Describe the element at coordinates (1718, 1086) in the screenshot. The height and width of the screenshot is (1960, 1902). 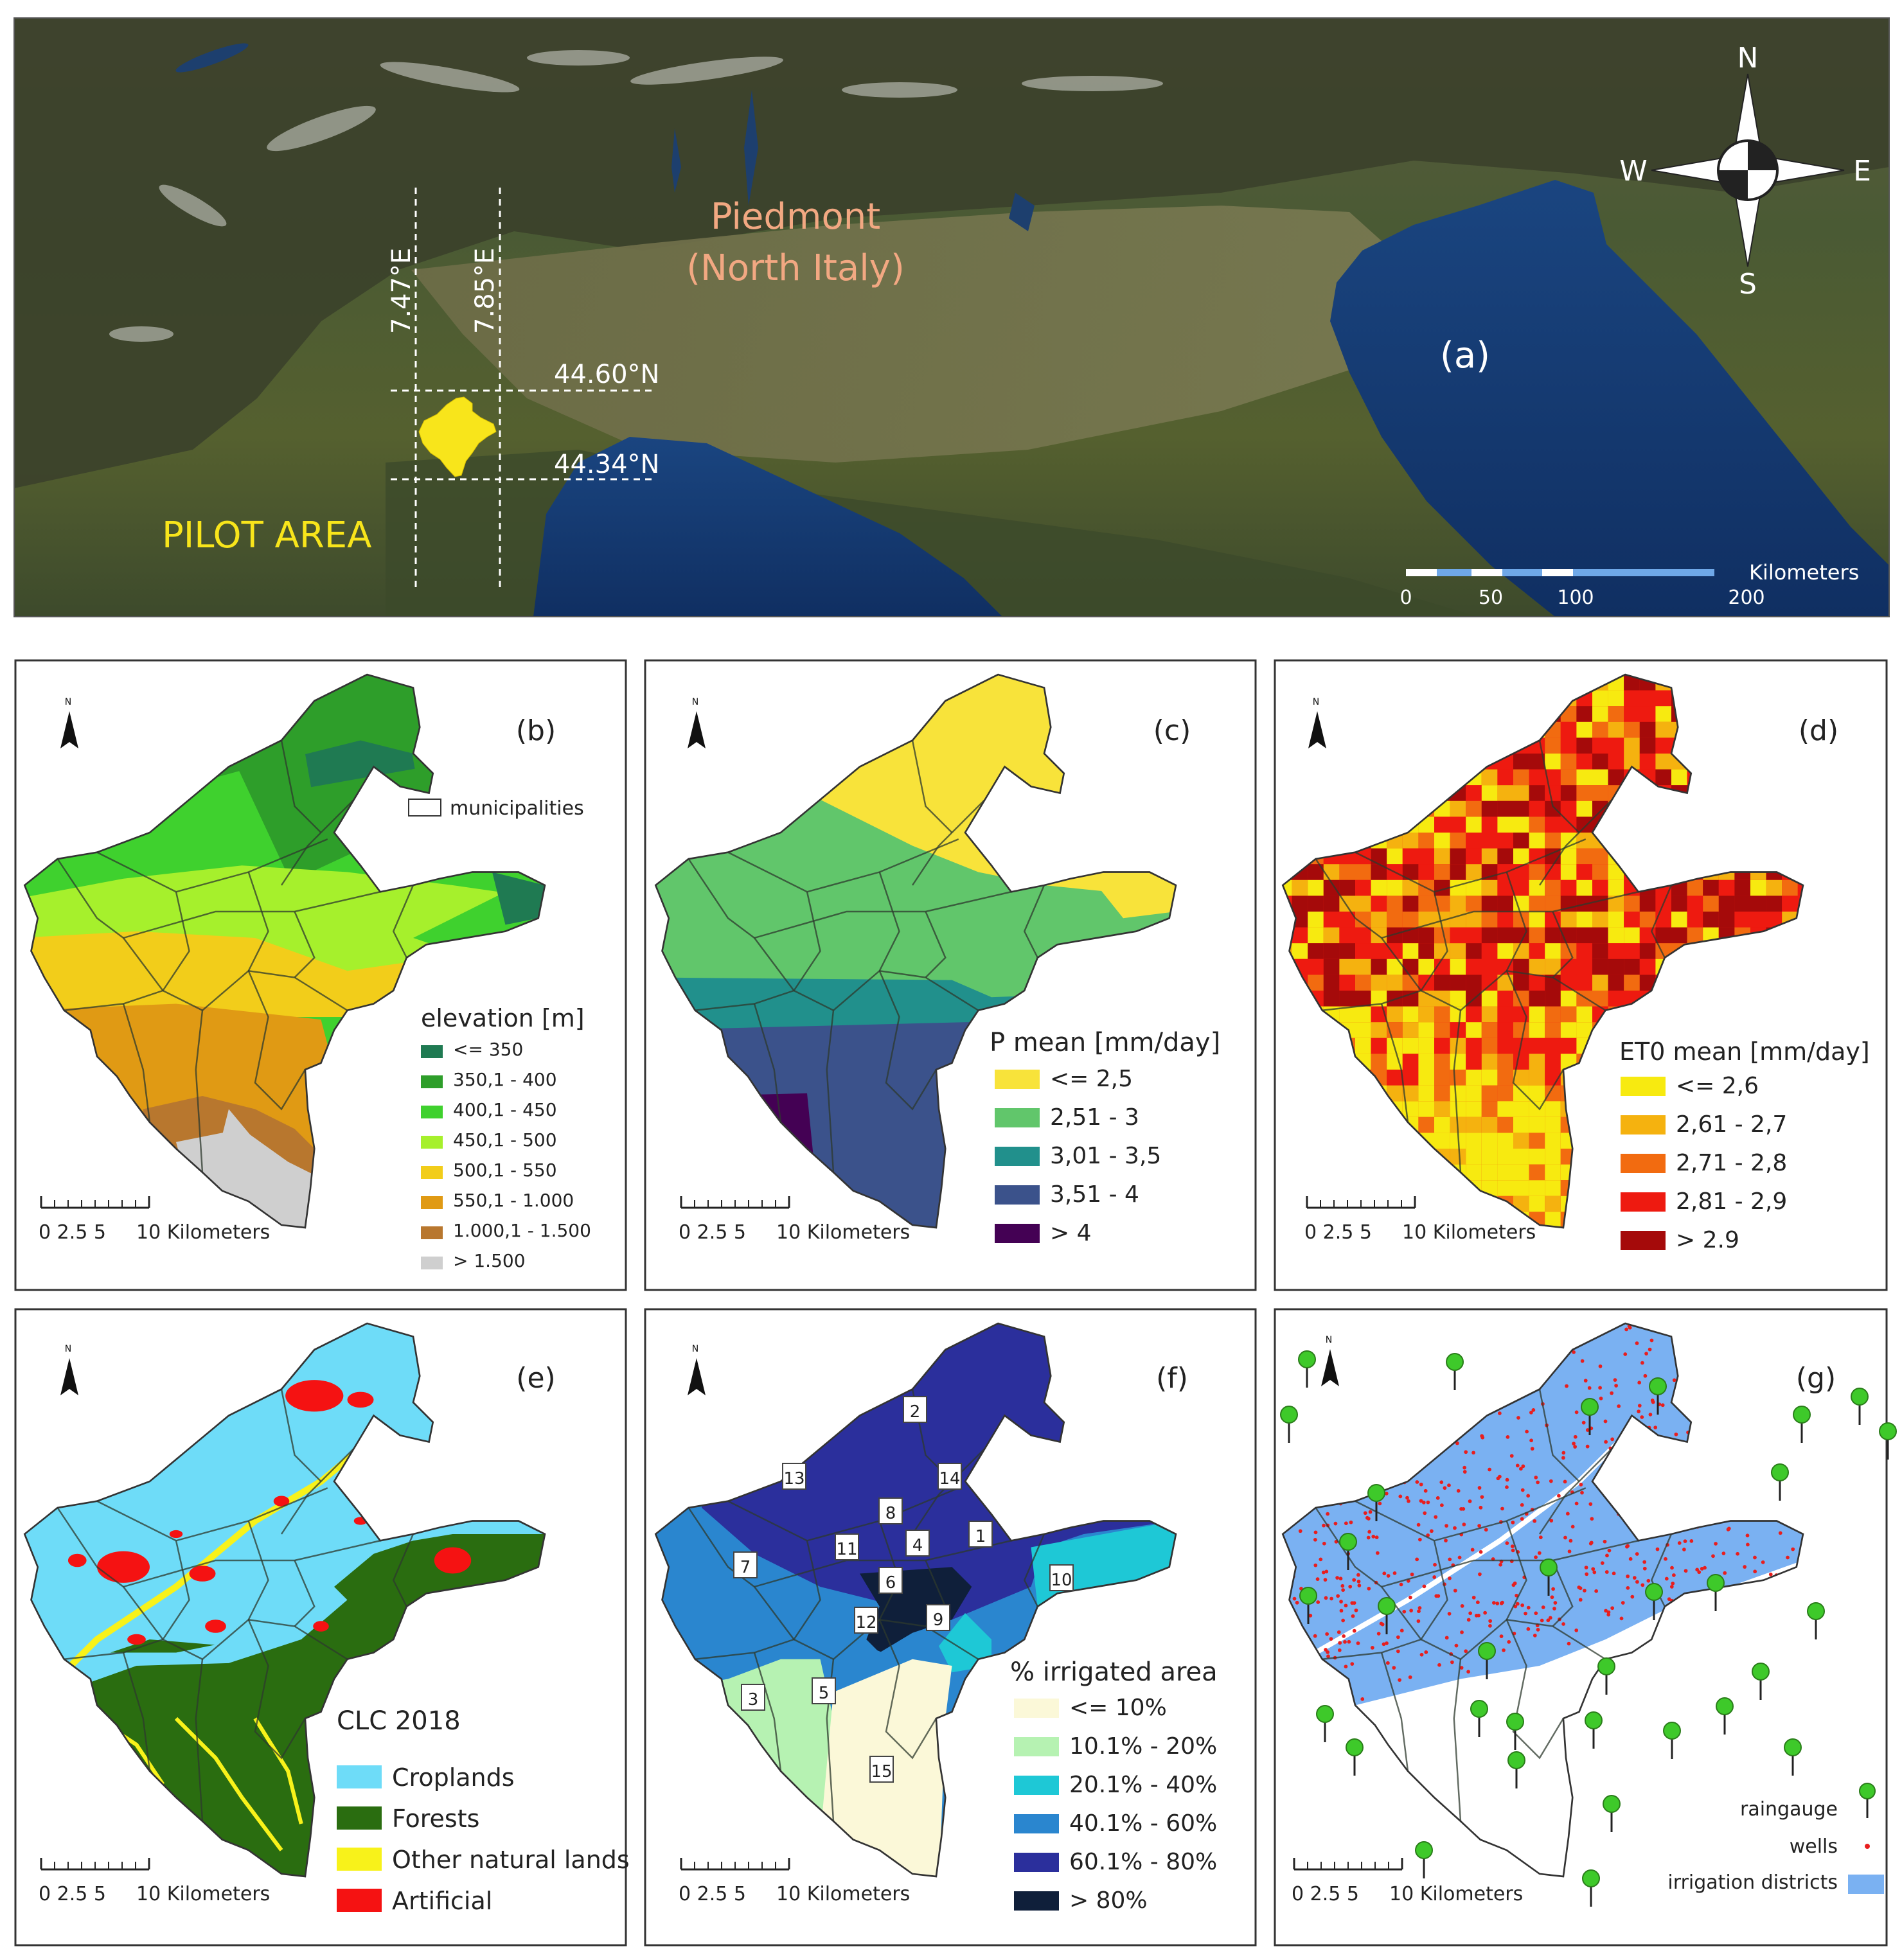
I see `legend-label: <= 2,6` at that location.